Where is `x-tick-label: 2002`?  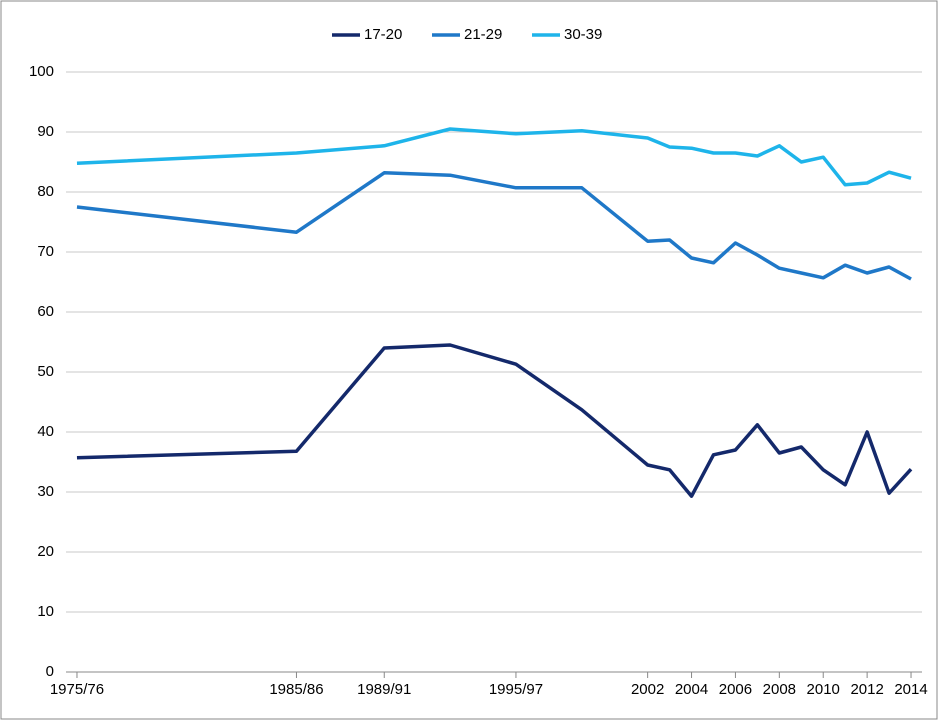 x-tick-label: 2002 is located at coordinates (647, 689).